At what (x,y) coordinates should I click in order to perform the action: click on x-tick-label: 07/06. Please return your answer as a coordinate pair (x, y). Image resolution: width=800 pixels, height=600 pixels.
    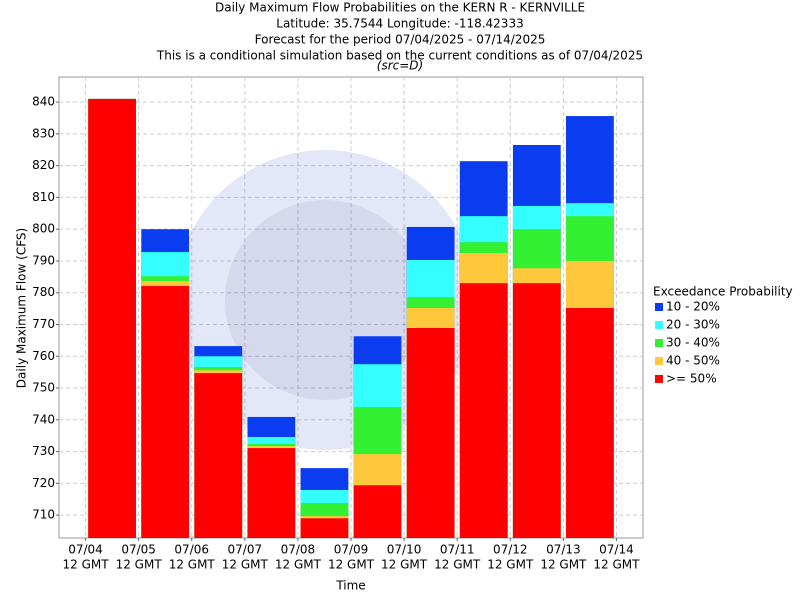
    Looking at the image, I should click on (191, 550).